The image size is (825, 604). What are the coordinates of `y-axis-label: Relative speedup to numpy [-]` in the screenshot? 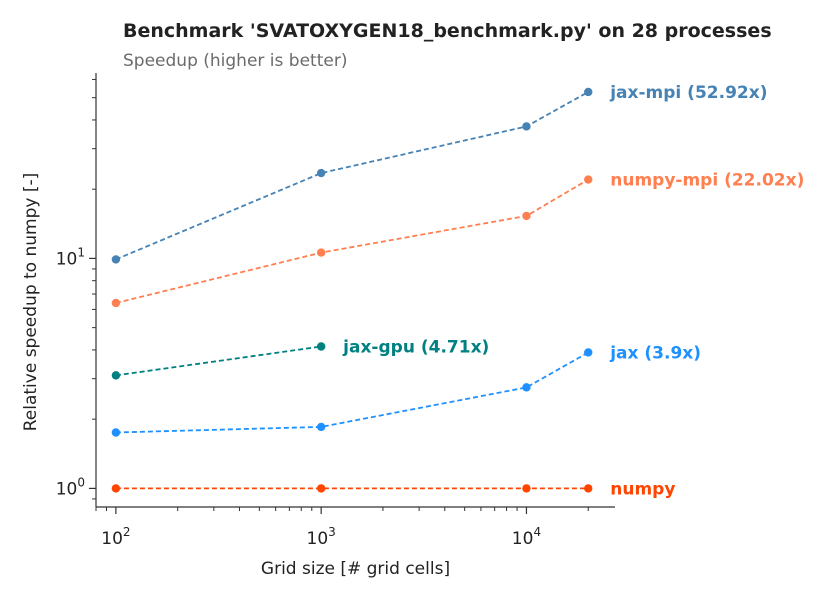 It's located at (31, 302).